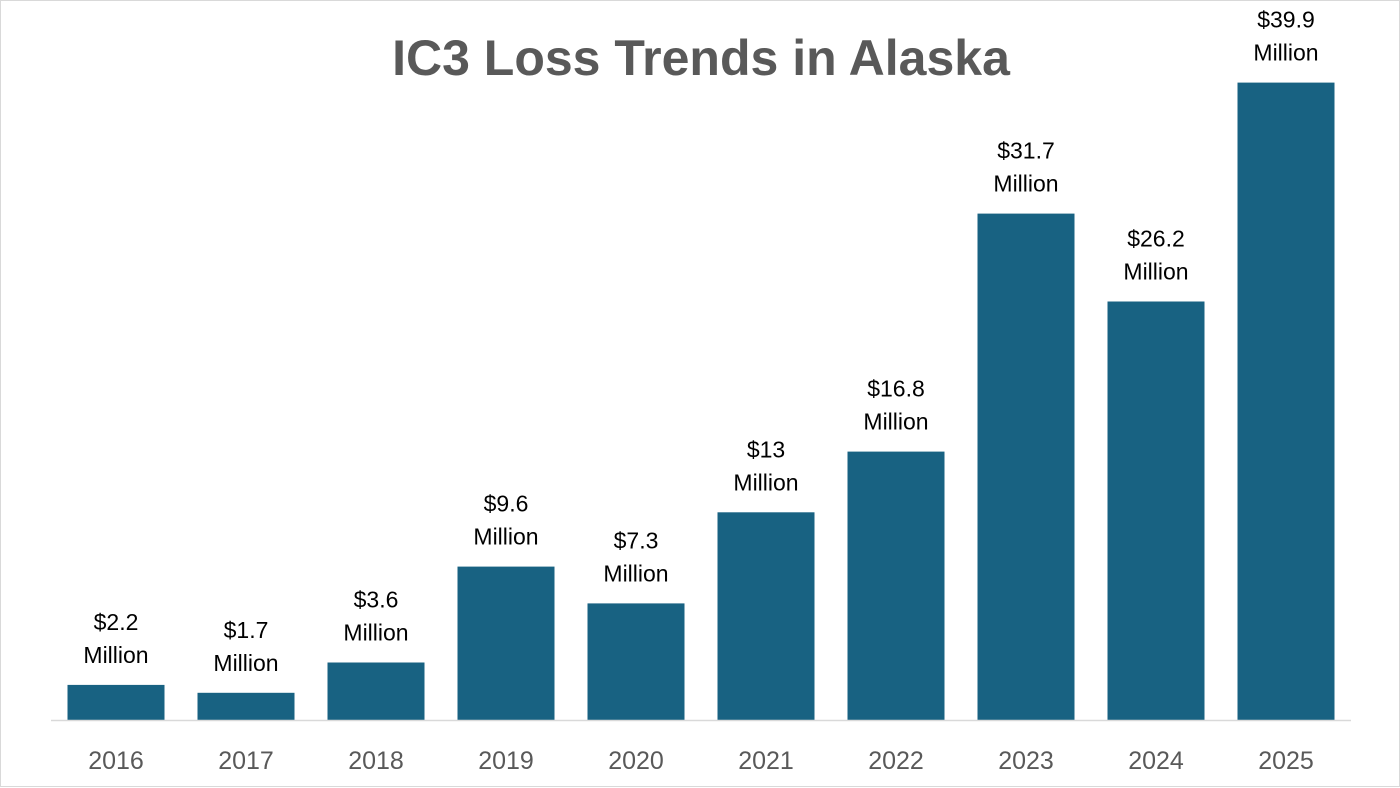 The height and width of the screenshot is (788, 1400). I want to click on chart-title: IC3 Loss Trends in Alaska, so click(701, 58).